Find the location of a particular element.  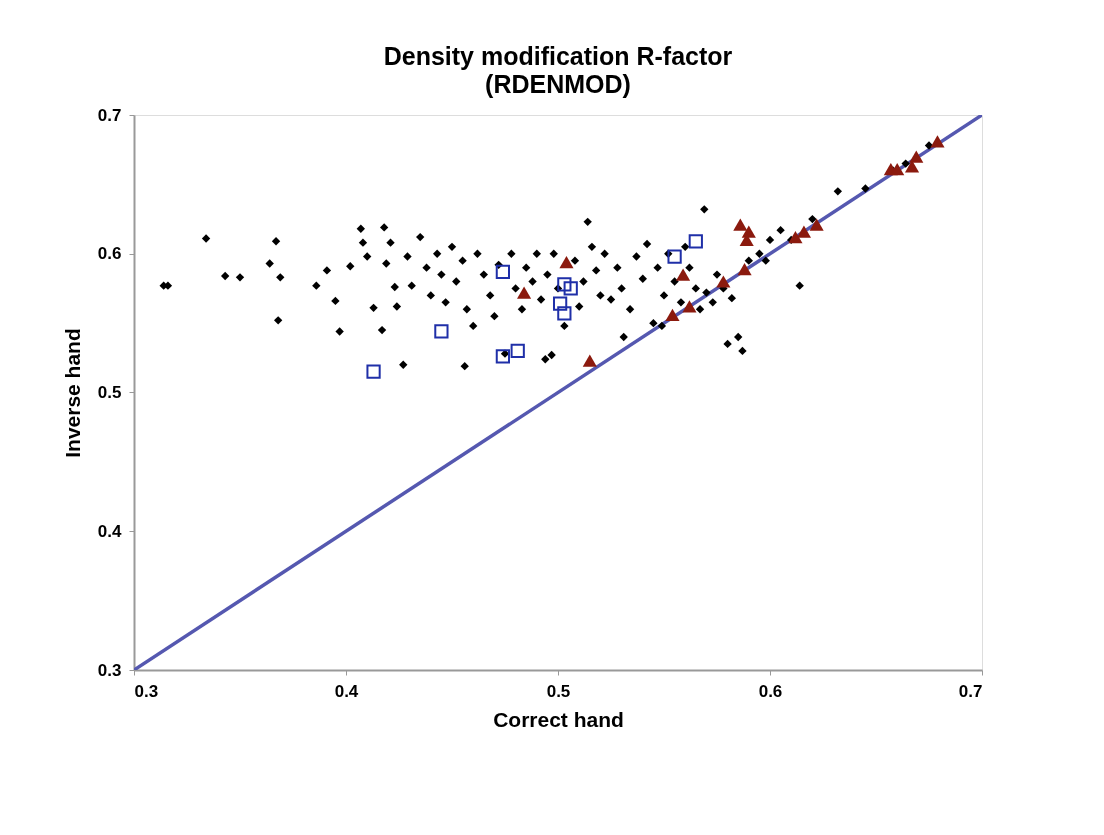

x-tick-label: 0.7 is located at coordinates (970, 691).